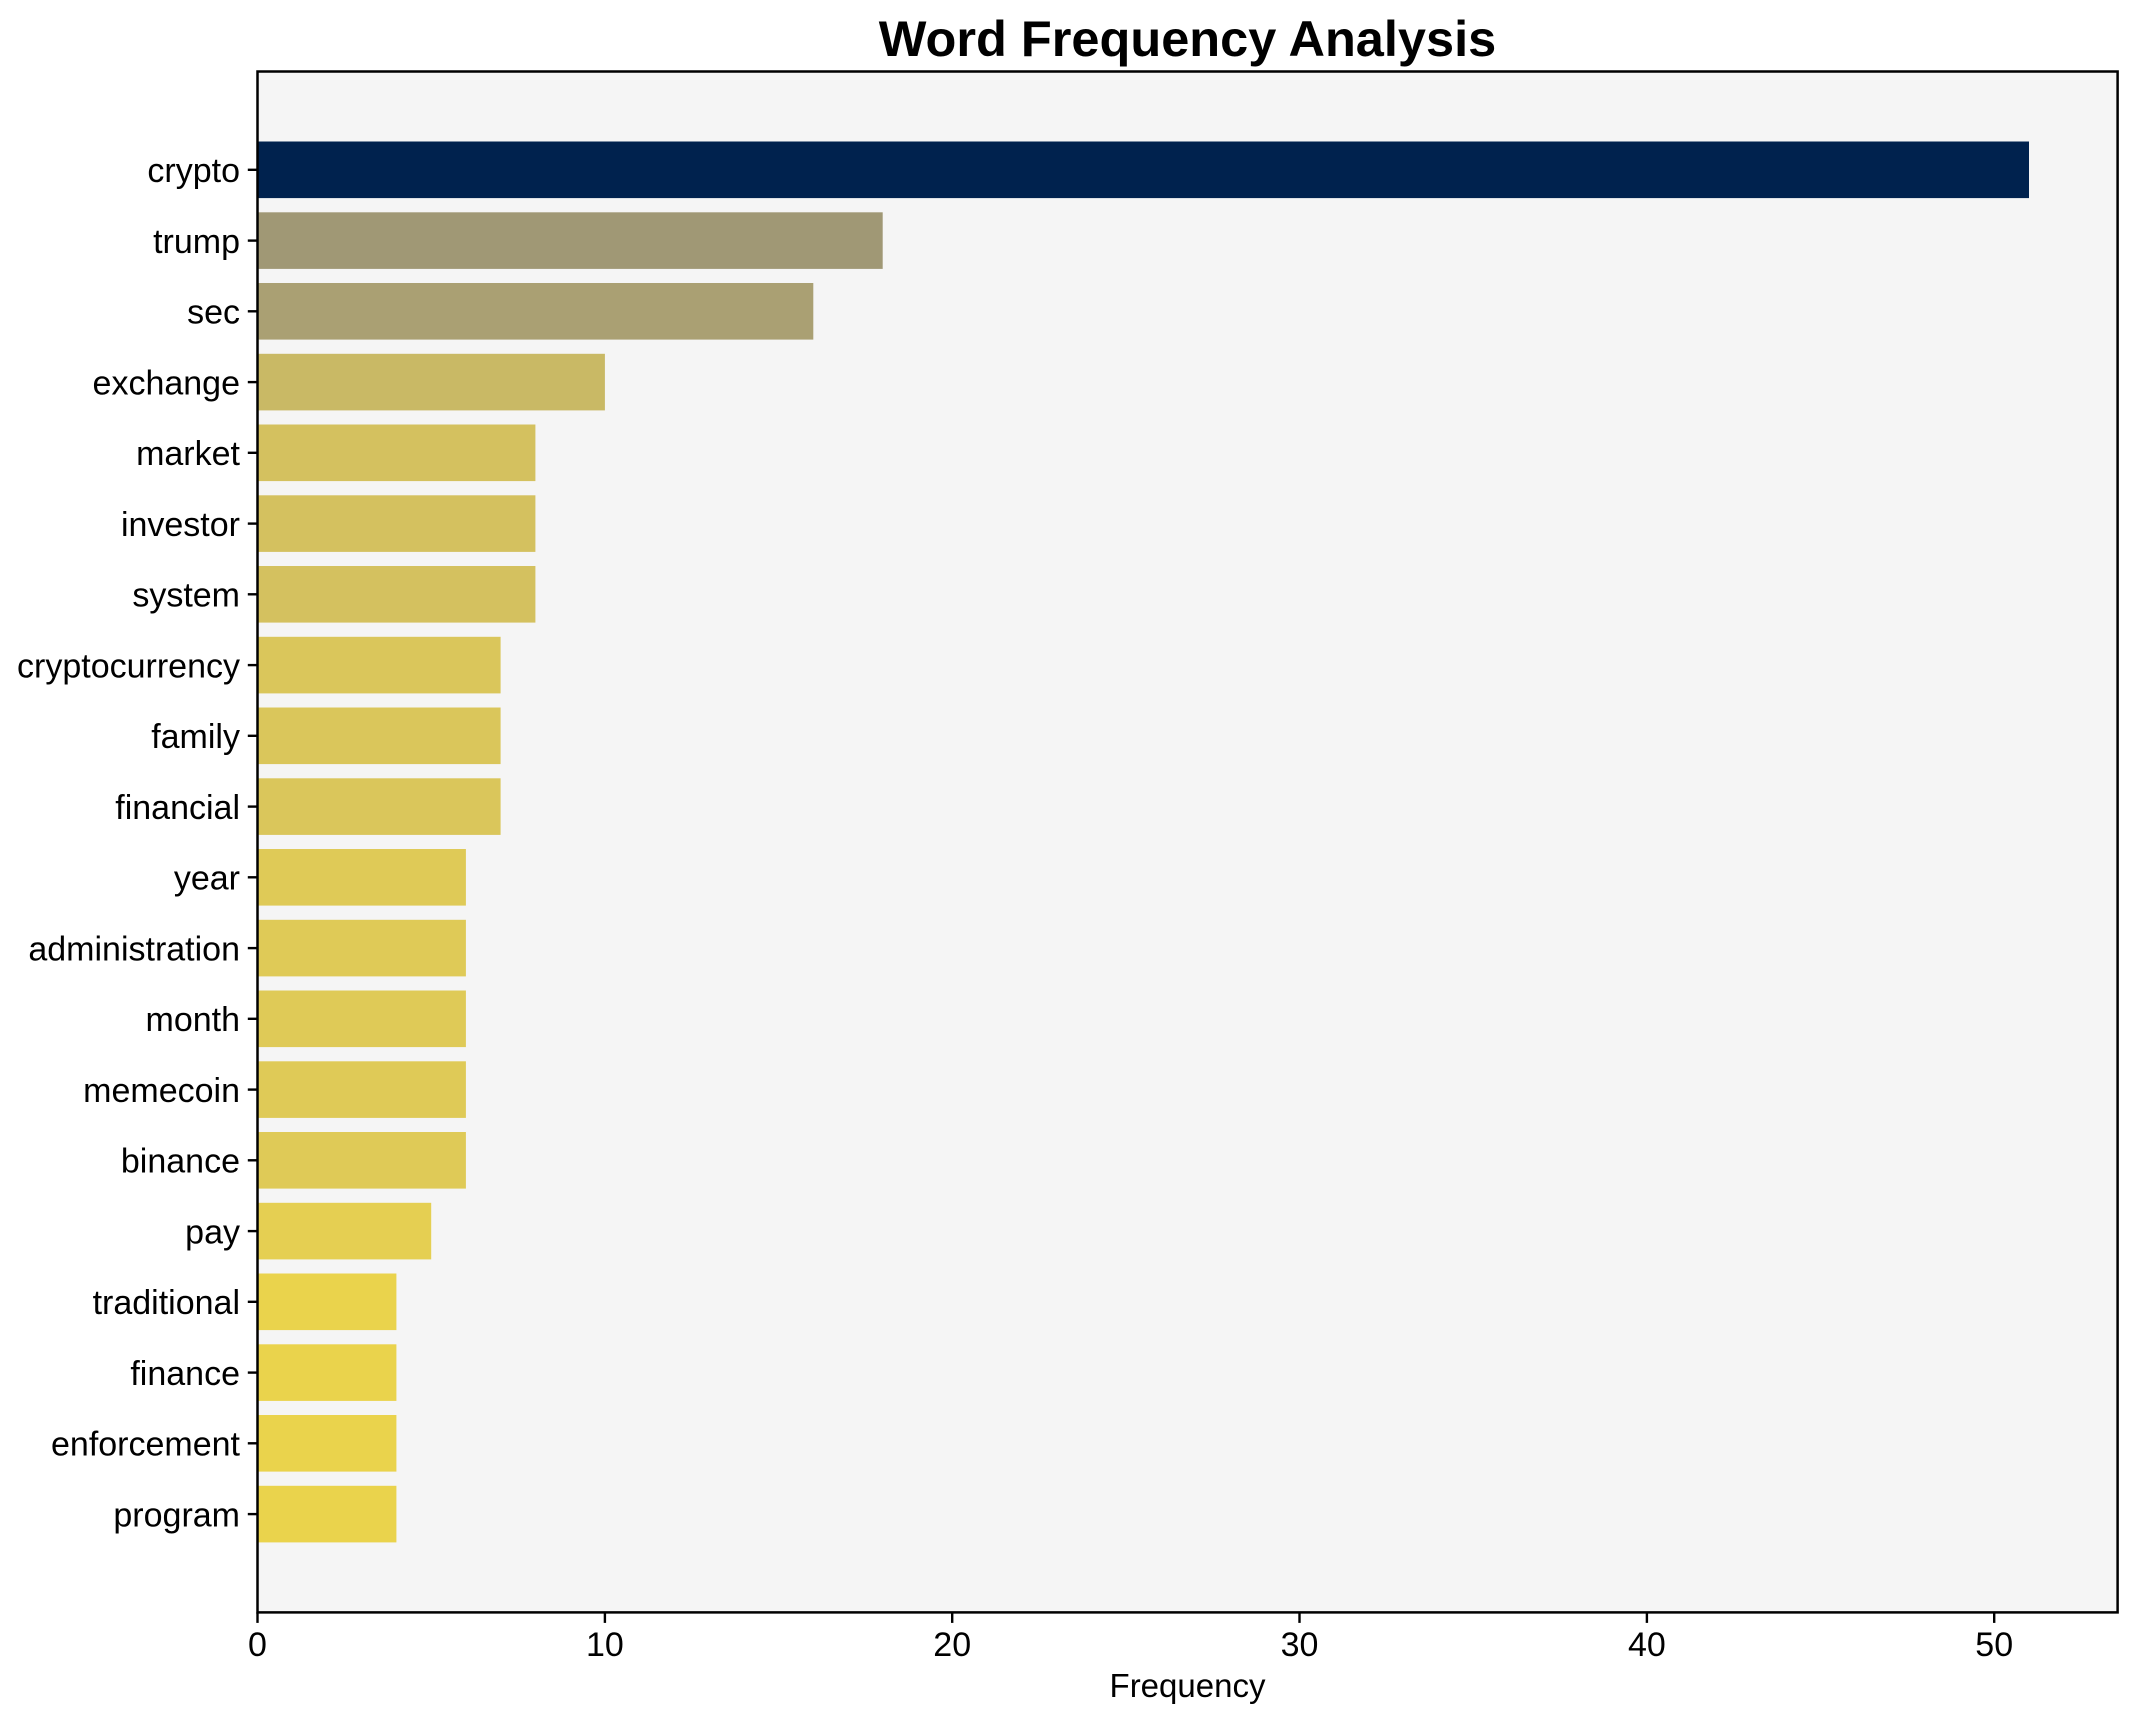 The height and width of the screenshot is (1722, 2137). Describe the element at coordinates (193, 171) in the screenshot. I see `svg-text: crypto` at that location.